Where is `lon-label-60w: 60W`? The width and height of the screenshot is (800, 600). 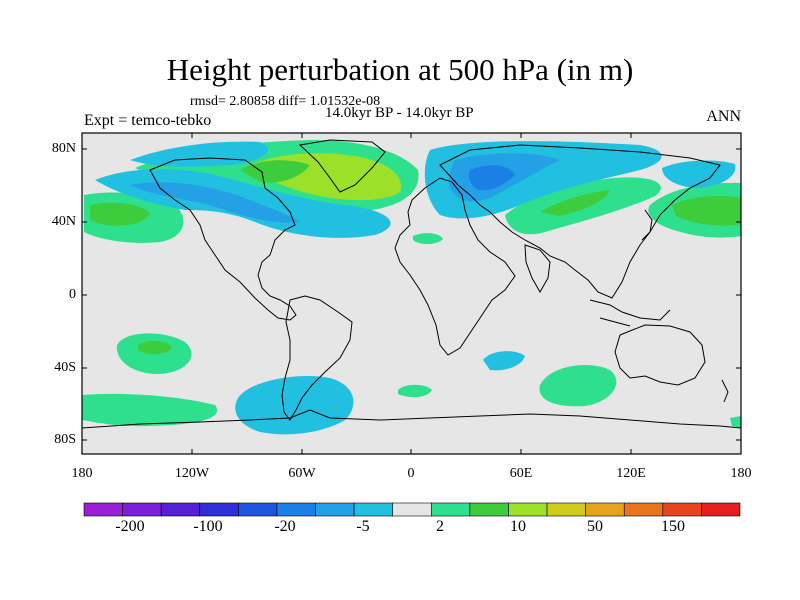 lon-label-60w: 60W is located at coordinates (302, 473).